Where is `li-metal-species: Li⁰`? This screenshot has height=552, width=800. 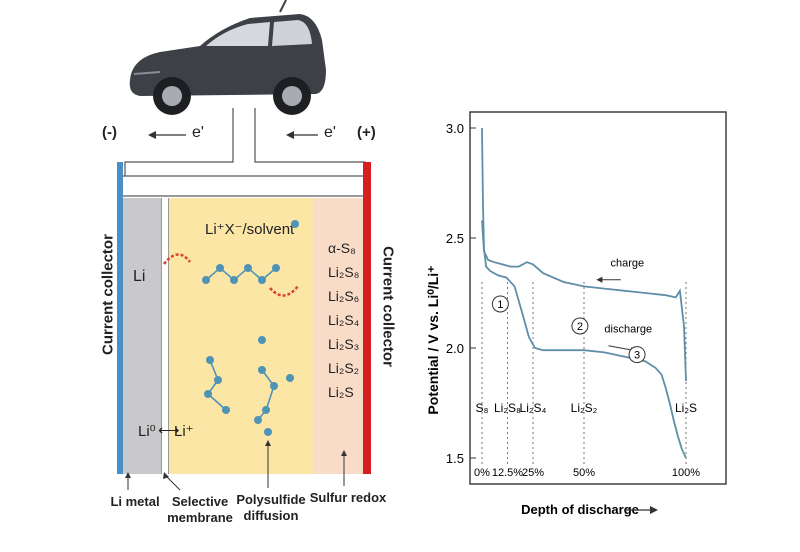
li-metal-species: Li⁰ is located at coordinates (147, 431).